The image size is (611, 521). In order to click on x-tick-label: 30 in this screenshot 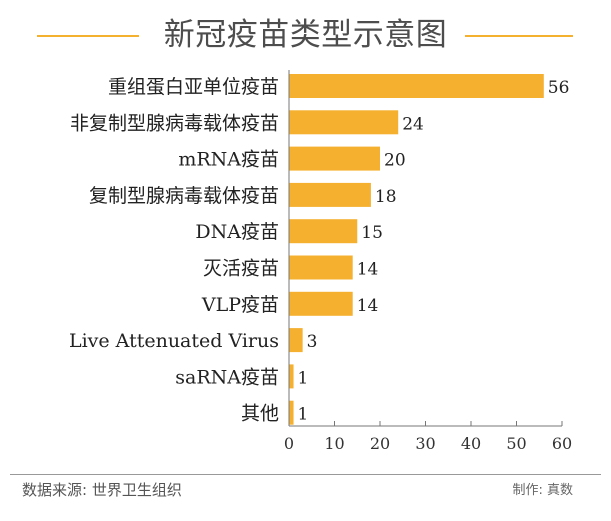, I will do `click(425, 443)`.